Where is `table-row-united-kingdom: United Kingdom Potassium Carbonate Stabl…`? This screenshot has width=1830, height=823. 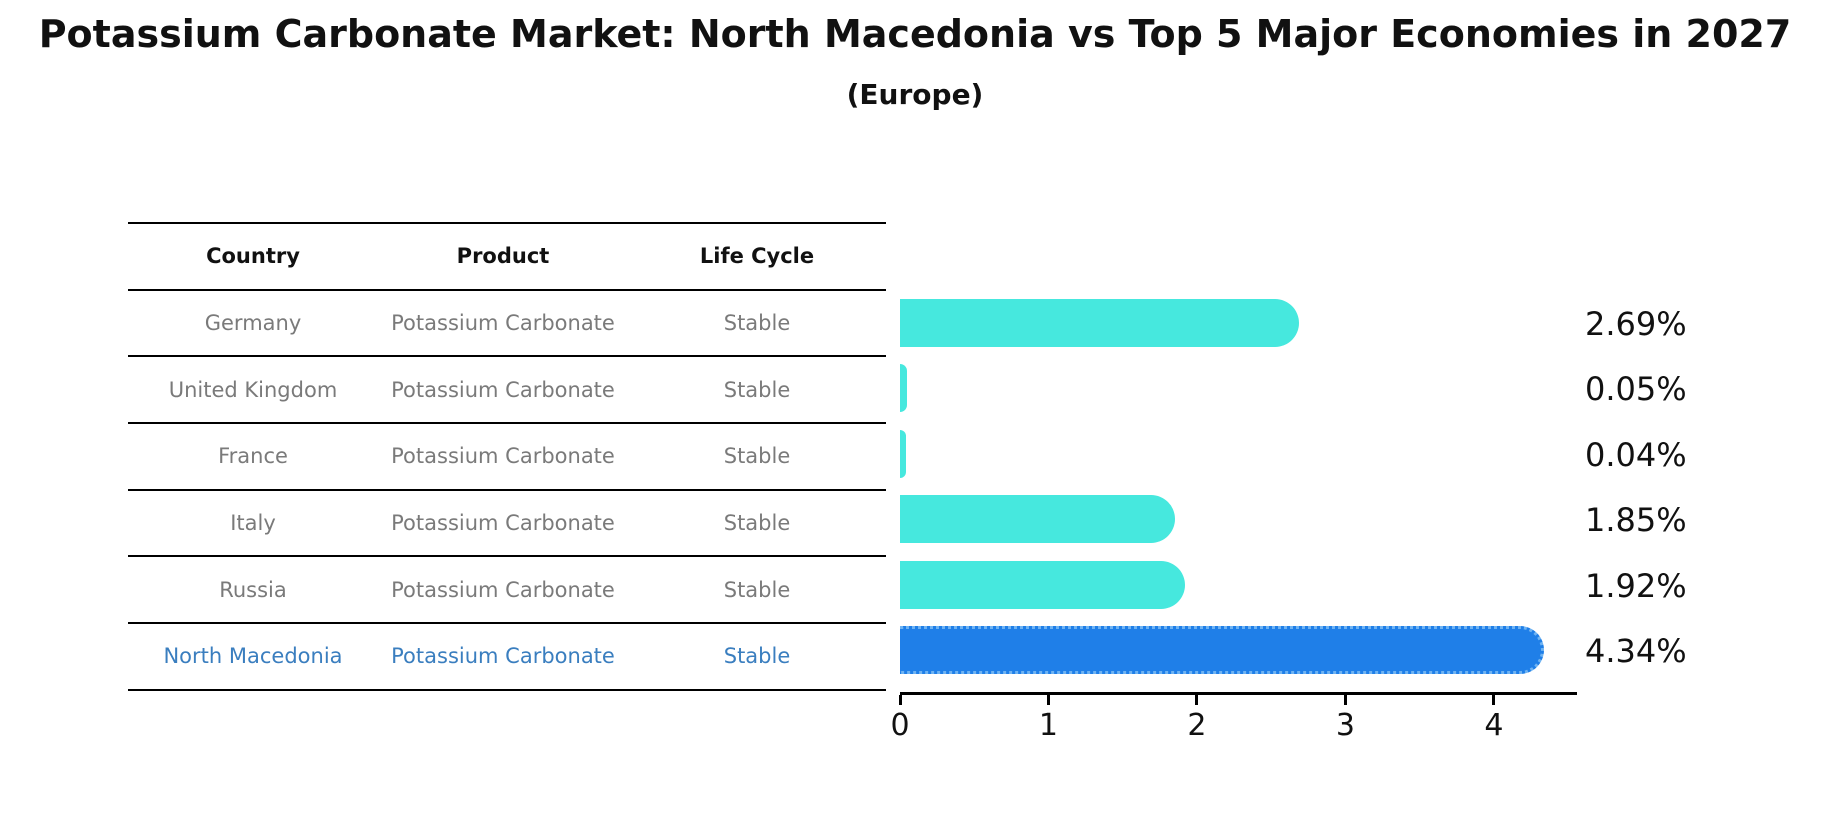
table-row-united-kingdom: United Kingdom Potassium Carbonate Stabl… is located at coordinates (507, 391).